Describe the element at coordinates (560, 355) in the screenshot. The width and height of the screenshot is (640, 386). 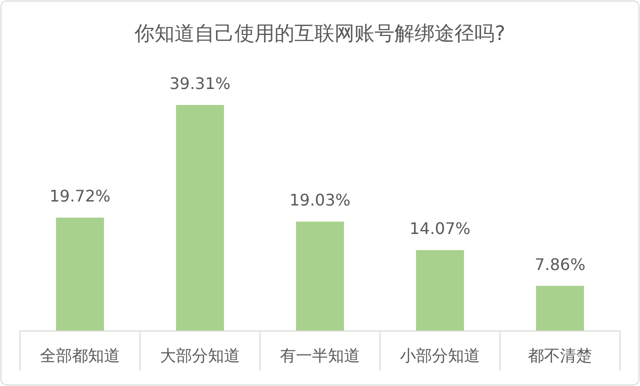
I see `x-tick-label: 都不清楚` at that location.